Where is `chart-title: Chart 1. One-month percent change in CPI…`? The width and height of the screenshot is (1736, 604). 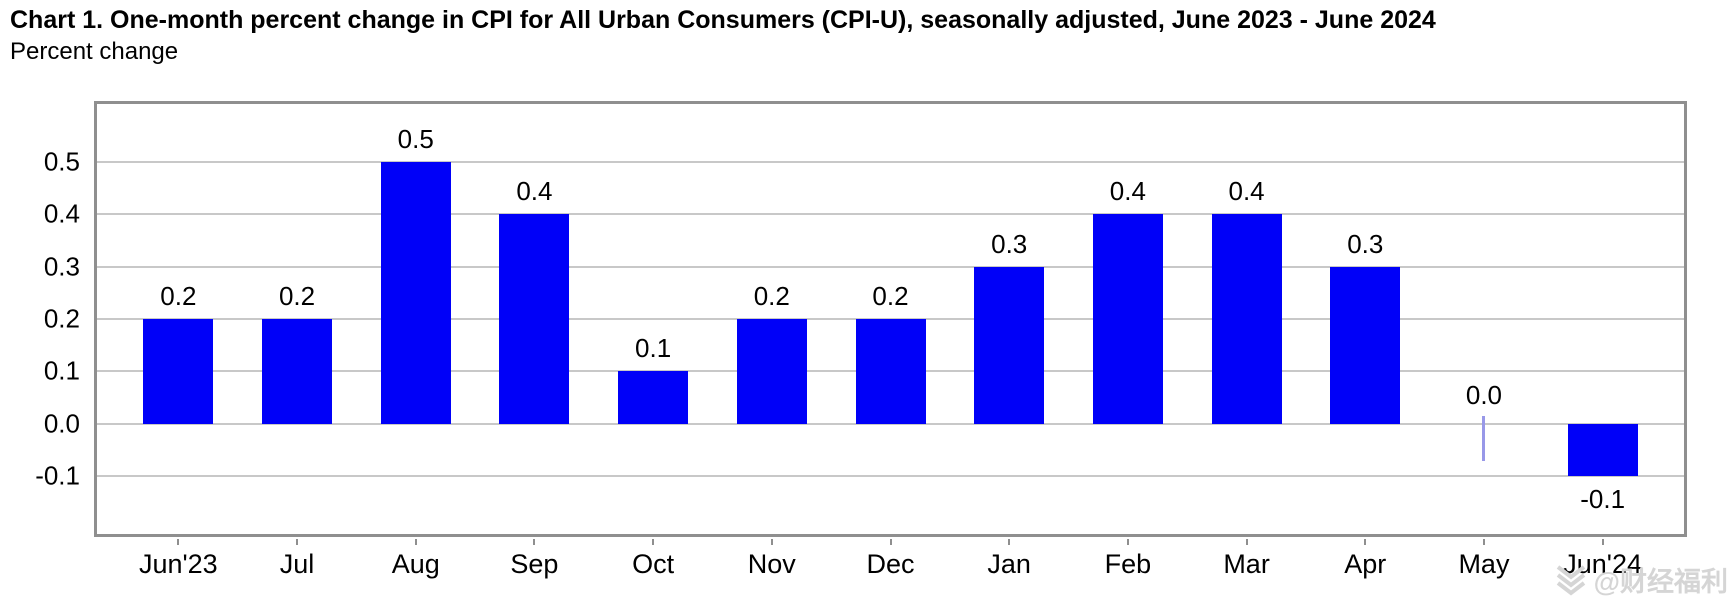
chart-title: Chart 1. One-month percent change in CPI… is located at coordinates (723, 20).